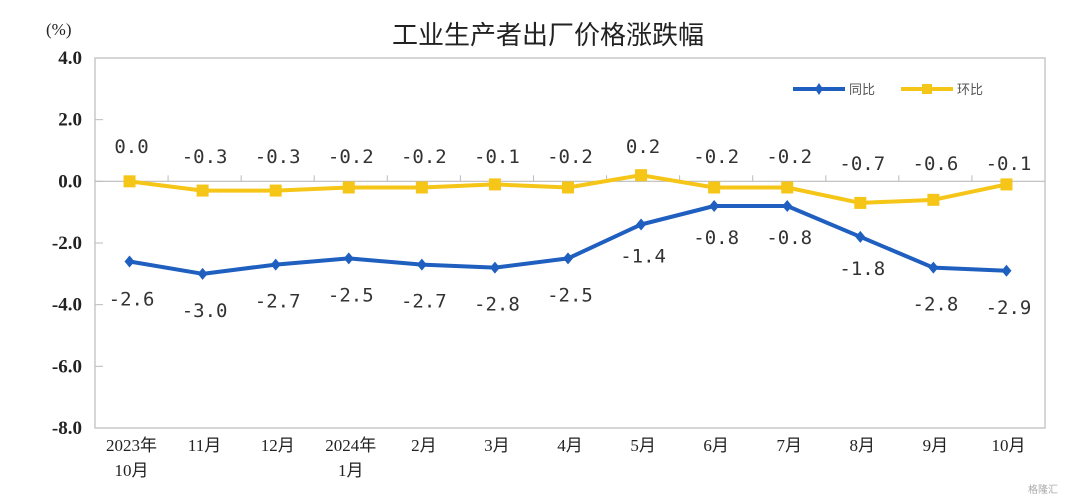 Image resolution: width=1067 pixels, height=500 pixels. What do you see at coordinates (351, 470) in the screenshot?
I see `x-tick-label: 1月` at bounding box center [351, 470].